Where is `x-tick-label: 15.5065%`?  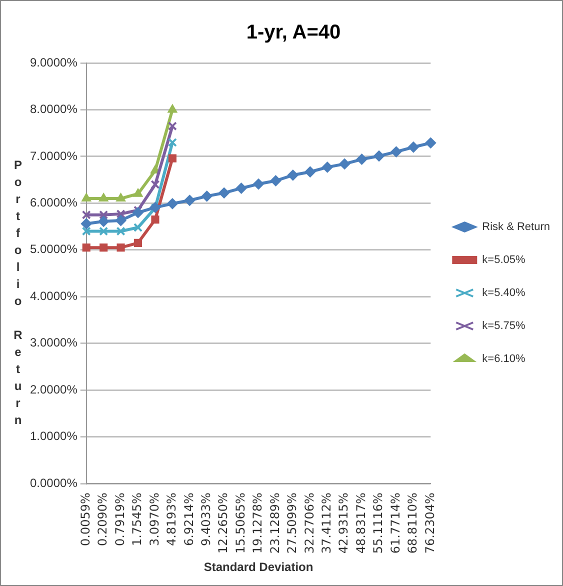 x-tick-label: 15.5065% is located at coordinates (240, 523).